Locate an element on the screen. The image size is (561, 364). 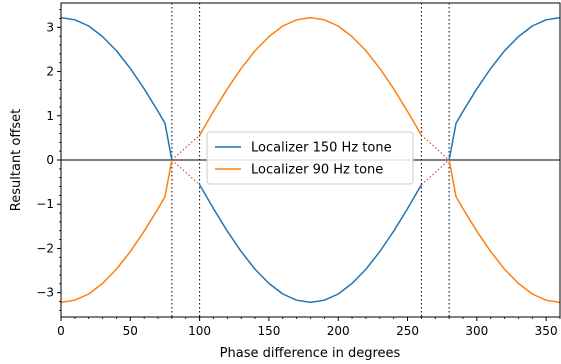
x-tick-label: 350 is located at coordinates (546, 331).